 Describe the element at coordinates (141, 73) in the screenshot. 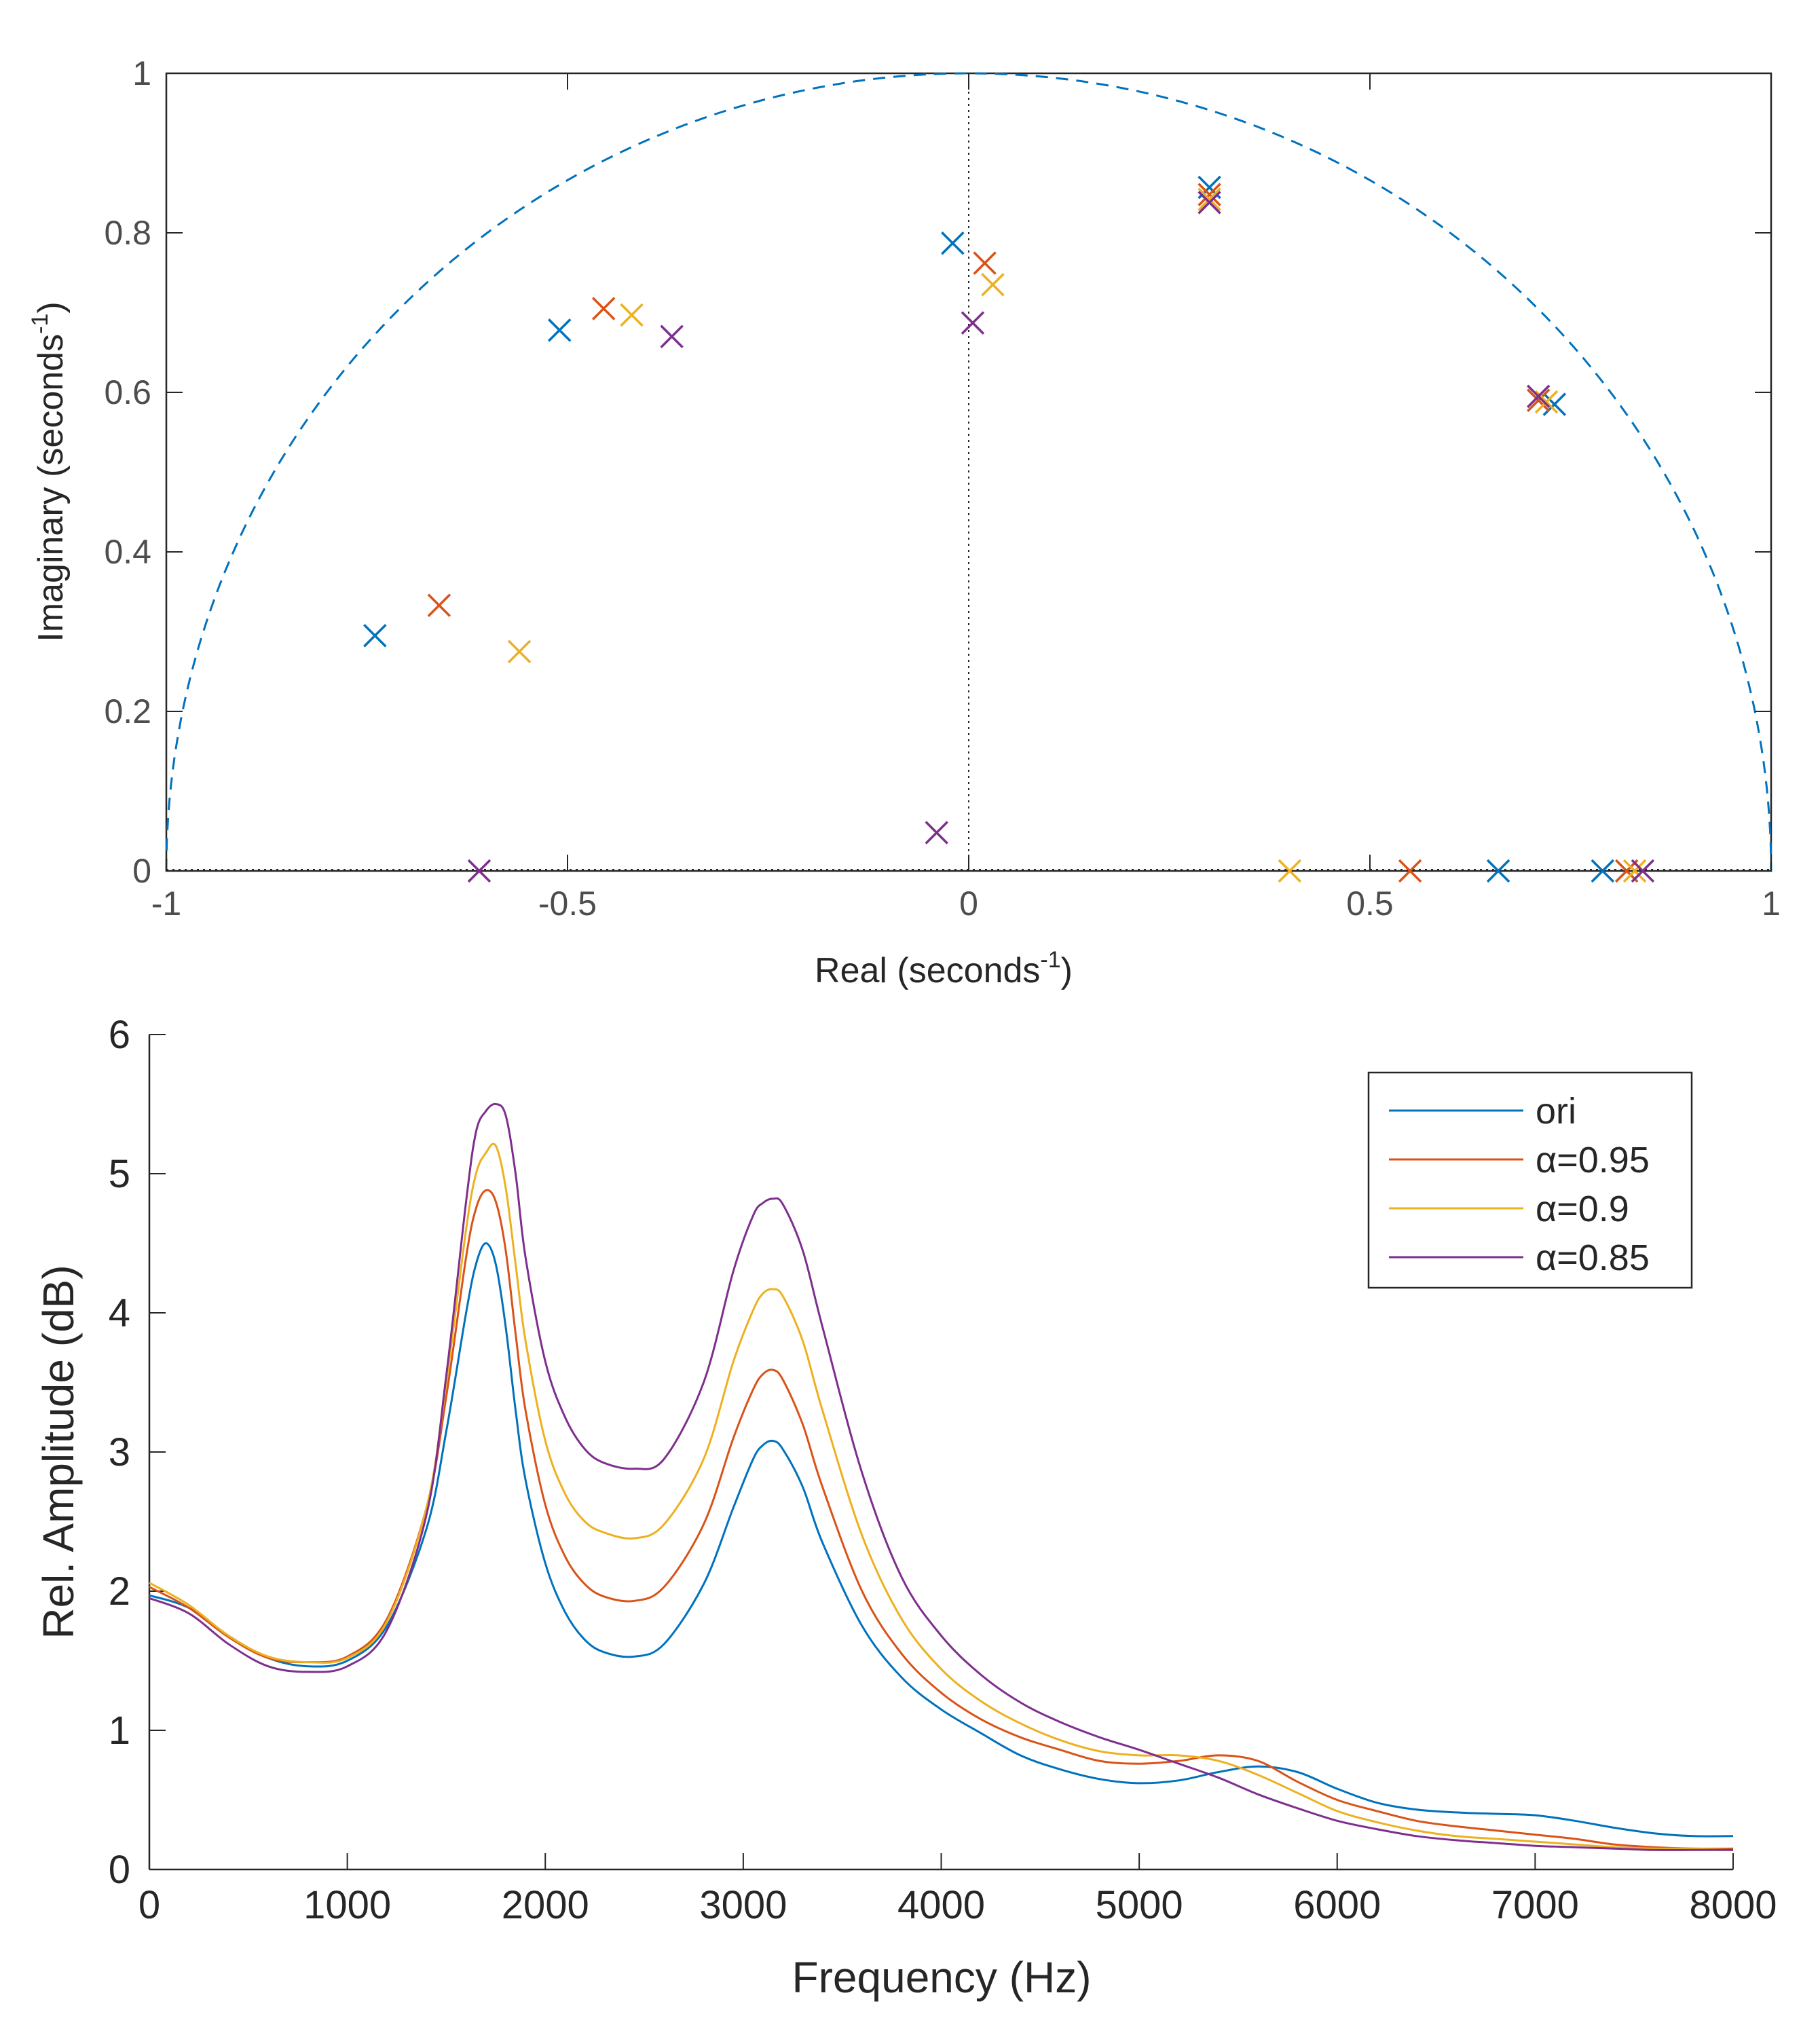

I see `plot1-ytick-label: 1` at that location.